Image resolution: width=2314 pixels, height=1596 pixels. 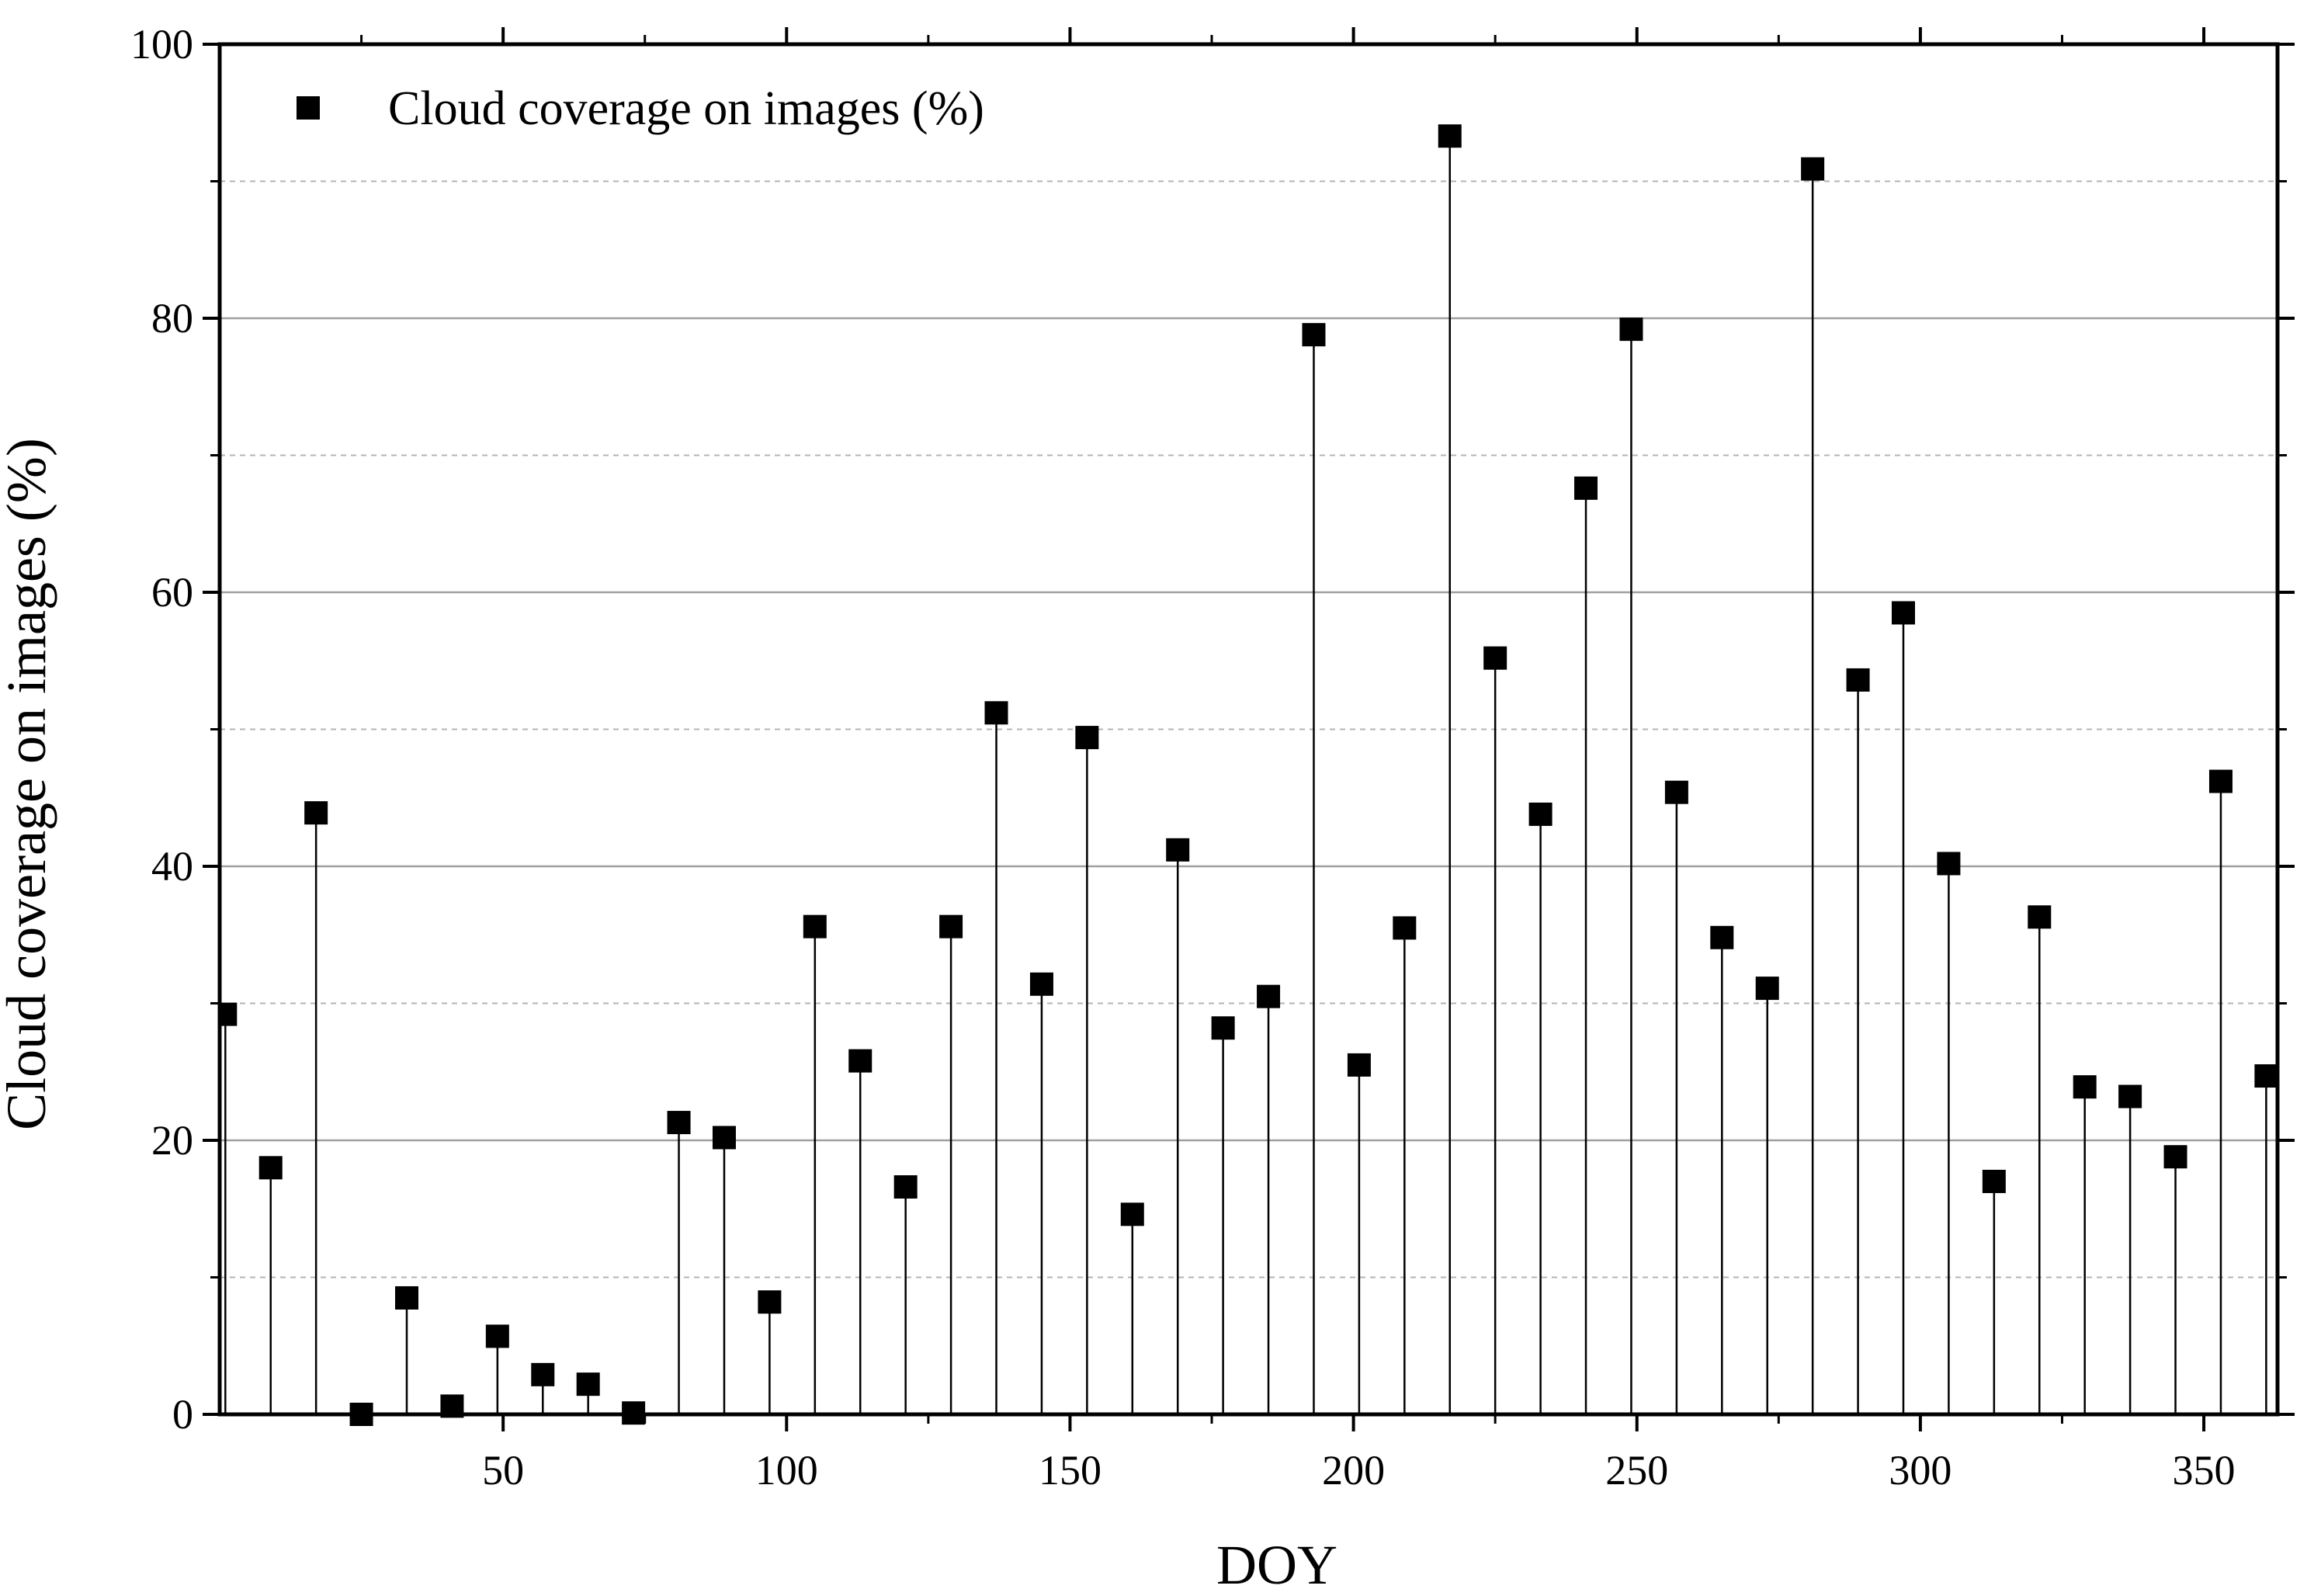 What do you see at coordinates (2204, 1470) in the screenshot?
I see `x-tick-label: 350` at bounding box center [2204, 1470].